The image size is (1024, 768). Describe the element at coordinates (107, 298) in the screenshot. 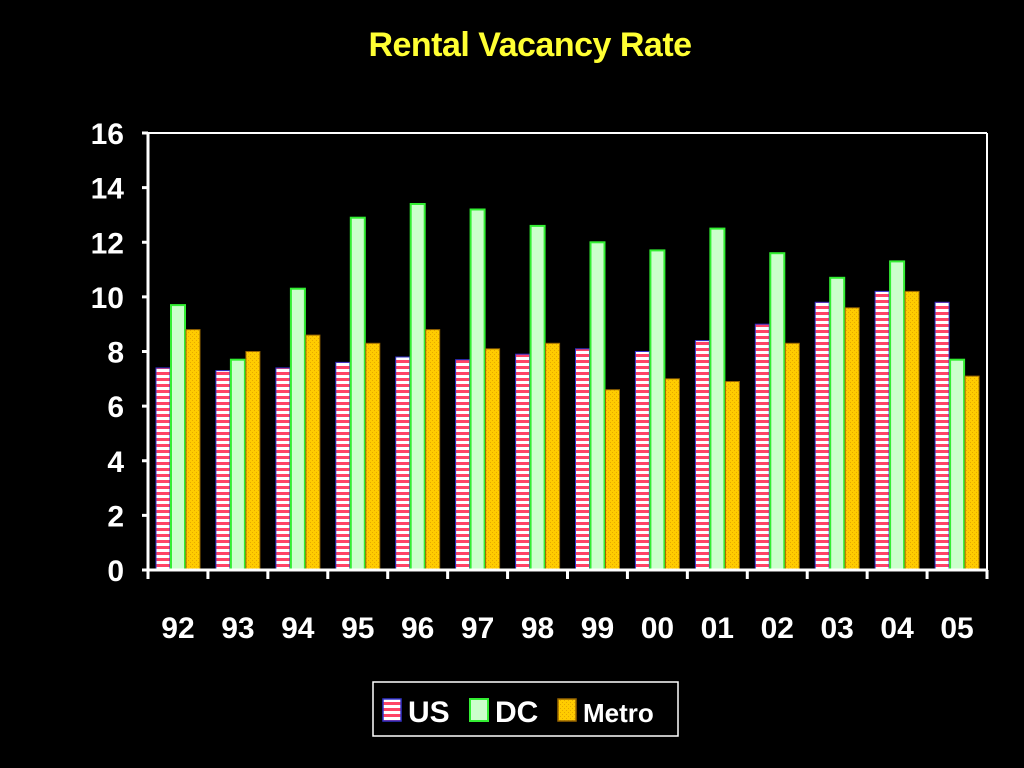

I see `y-tick-label-10: 10` at that location.